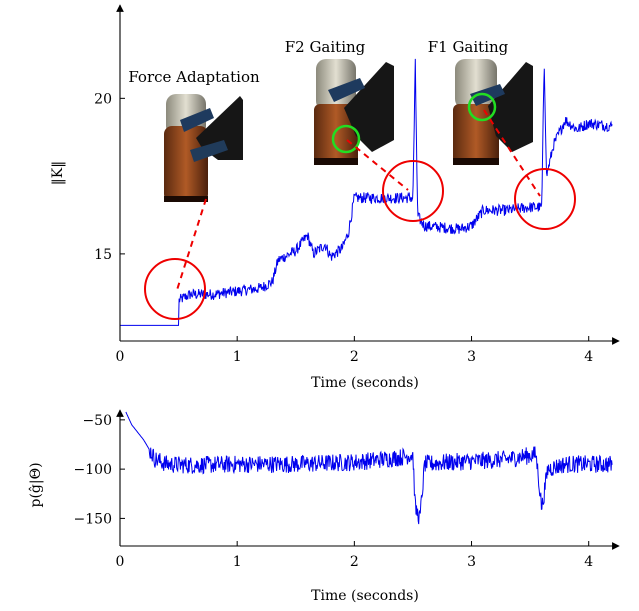  What do you see at coordinates (413, 191) in the screenshot?
I see `event-circle-f2-gaiting` at bounding box center [413, 191].